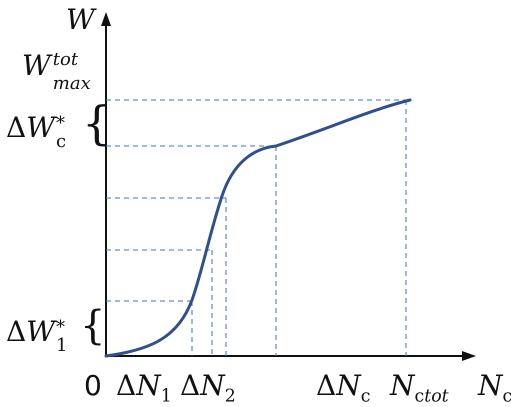 This screenshot has width=511, height=407. What do you see at coordinates (419, 388) in the screenshot?
I see `x-tick-nctot: Nctot` at bounding box center [419, 388].